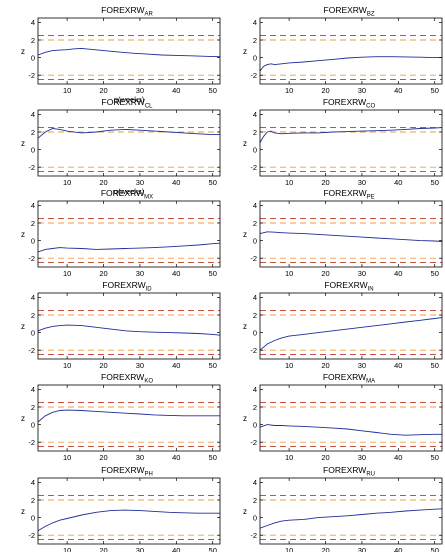  I want to click on chart-title-subscript: PH, so click(148, 475).